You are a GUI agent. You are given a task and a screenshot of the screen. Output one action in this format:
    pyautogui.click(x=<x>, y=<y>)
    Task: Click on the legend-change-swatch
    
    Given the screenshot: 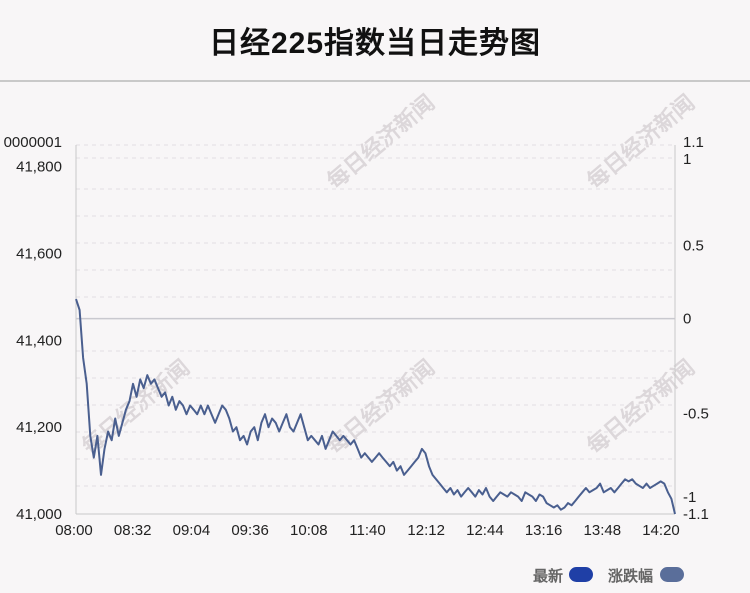 What is the action you would take?
    pyautogui.click(x=672, y=574)
    